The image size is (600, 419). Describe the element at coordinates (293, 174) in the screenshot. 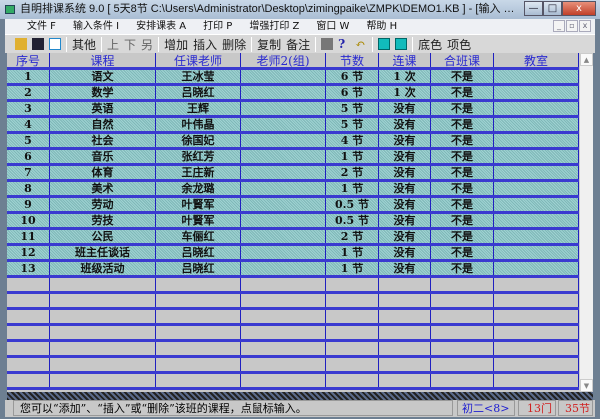

I see `table-row: 7 体育 王庄新 2 节没有 不是` at that location.